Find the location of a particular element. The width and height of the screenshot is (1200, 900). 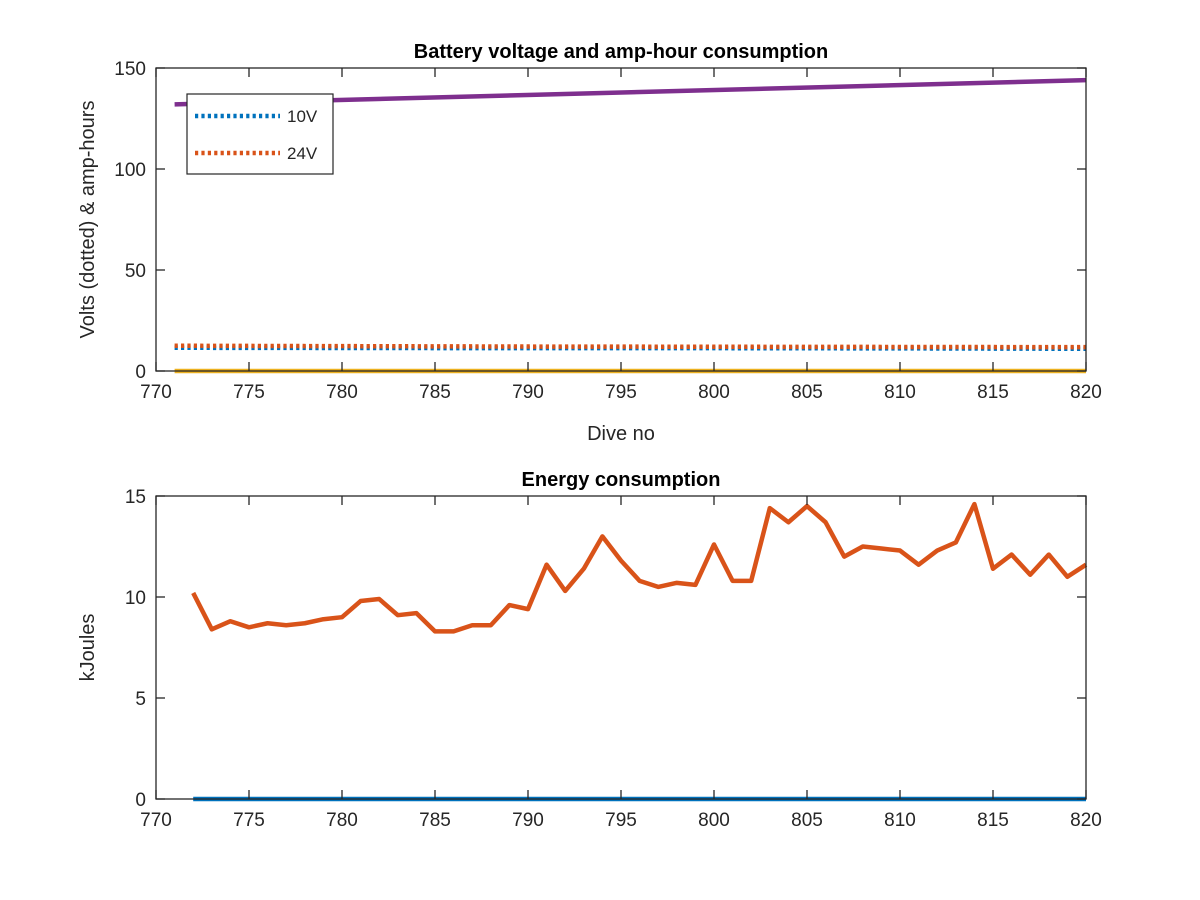

y-tick-label: 100 is located at coordinates (130, 170).